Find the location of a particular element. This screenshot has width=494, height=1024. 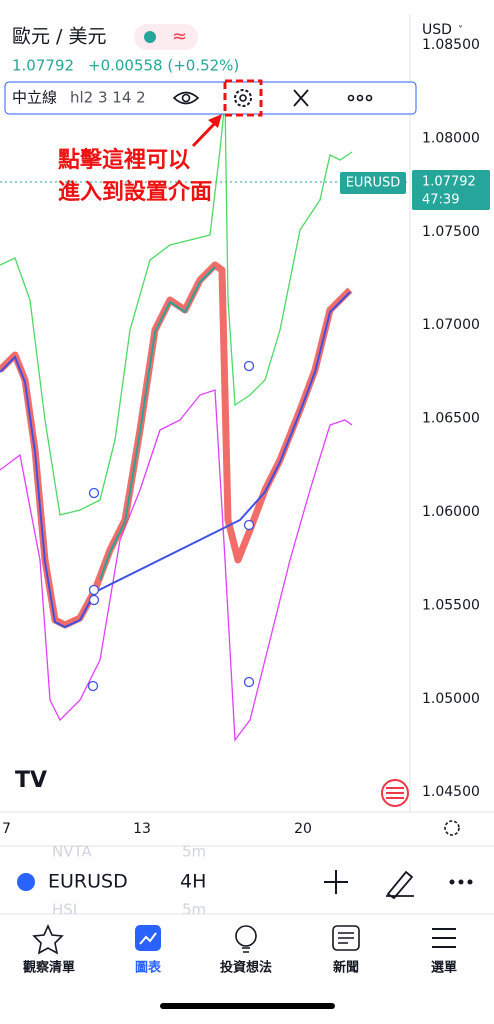

more-menu is located at coordinates (461, 882).